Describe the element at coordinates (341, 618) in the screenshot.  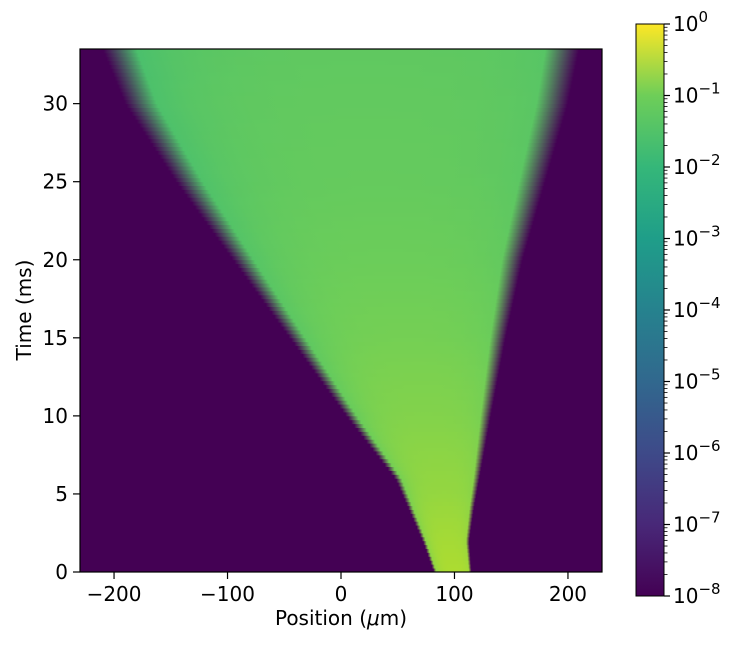
I see `x-axis-label: Position (μm)` at that location.